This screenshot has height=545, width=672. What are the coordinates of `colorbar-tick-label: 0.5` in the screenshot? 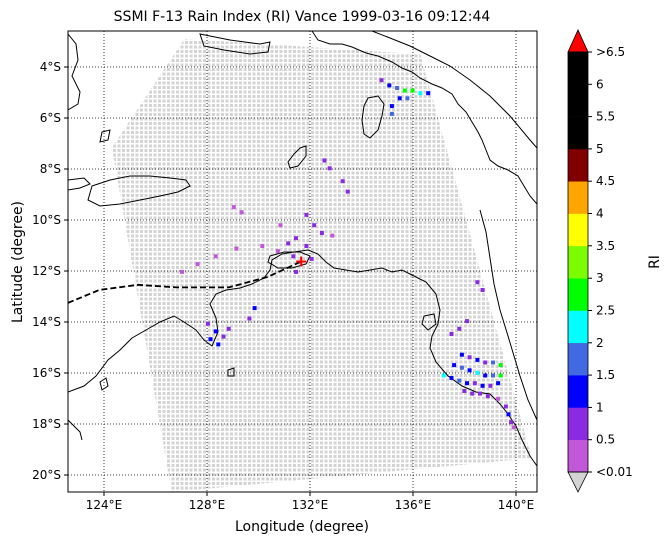 It's located at (605, 440).